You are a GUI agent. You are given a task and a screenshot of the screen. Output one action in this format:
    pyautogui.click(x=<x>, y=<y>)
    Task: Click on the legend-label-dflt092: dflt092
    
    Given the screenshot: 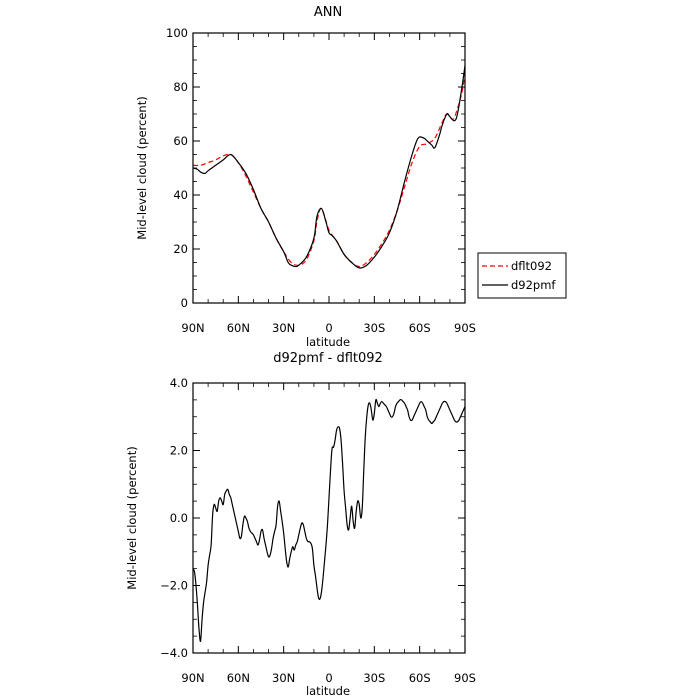 What is the action you would take?
    pyautogui.click(x=531, y=266)
    